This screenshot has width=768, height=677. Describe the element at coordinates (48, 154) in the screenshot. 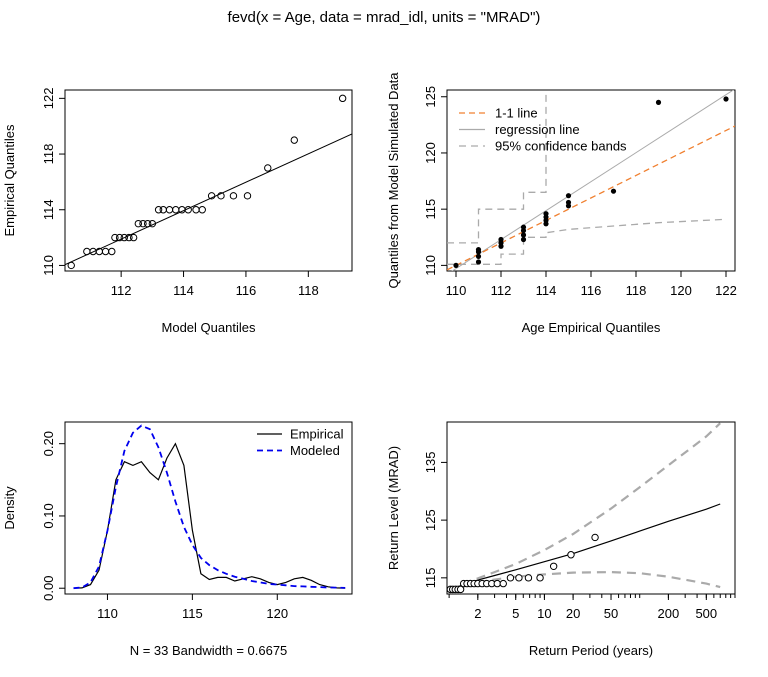

I see `y-tick-label: 118` at that location.